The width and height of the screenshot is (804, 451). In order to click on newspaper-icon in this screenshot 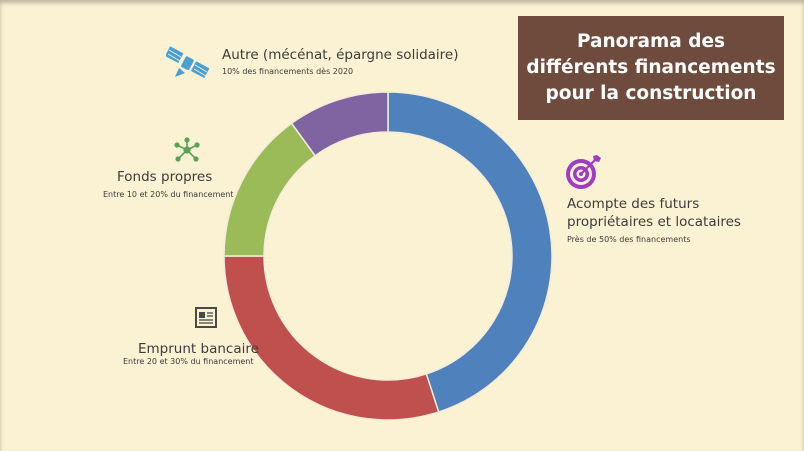, I will do `click(206, 317)`.